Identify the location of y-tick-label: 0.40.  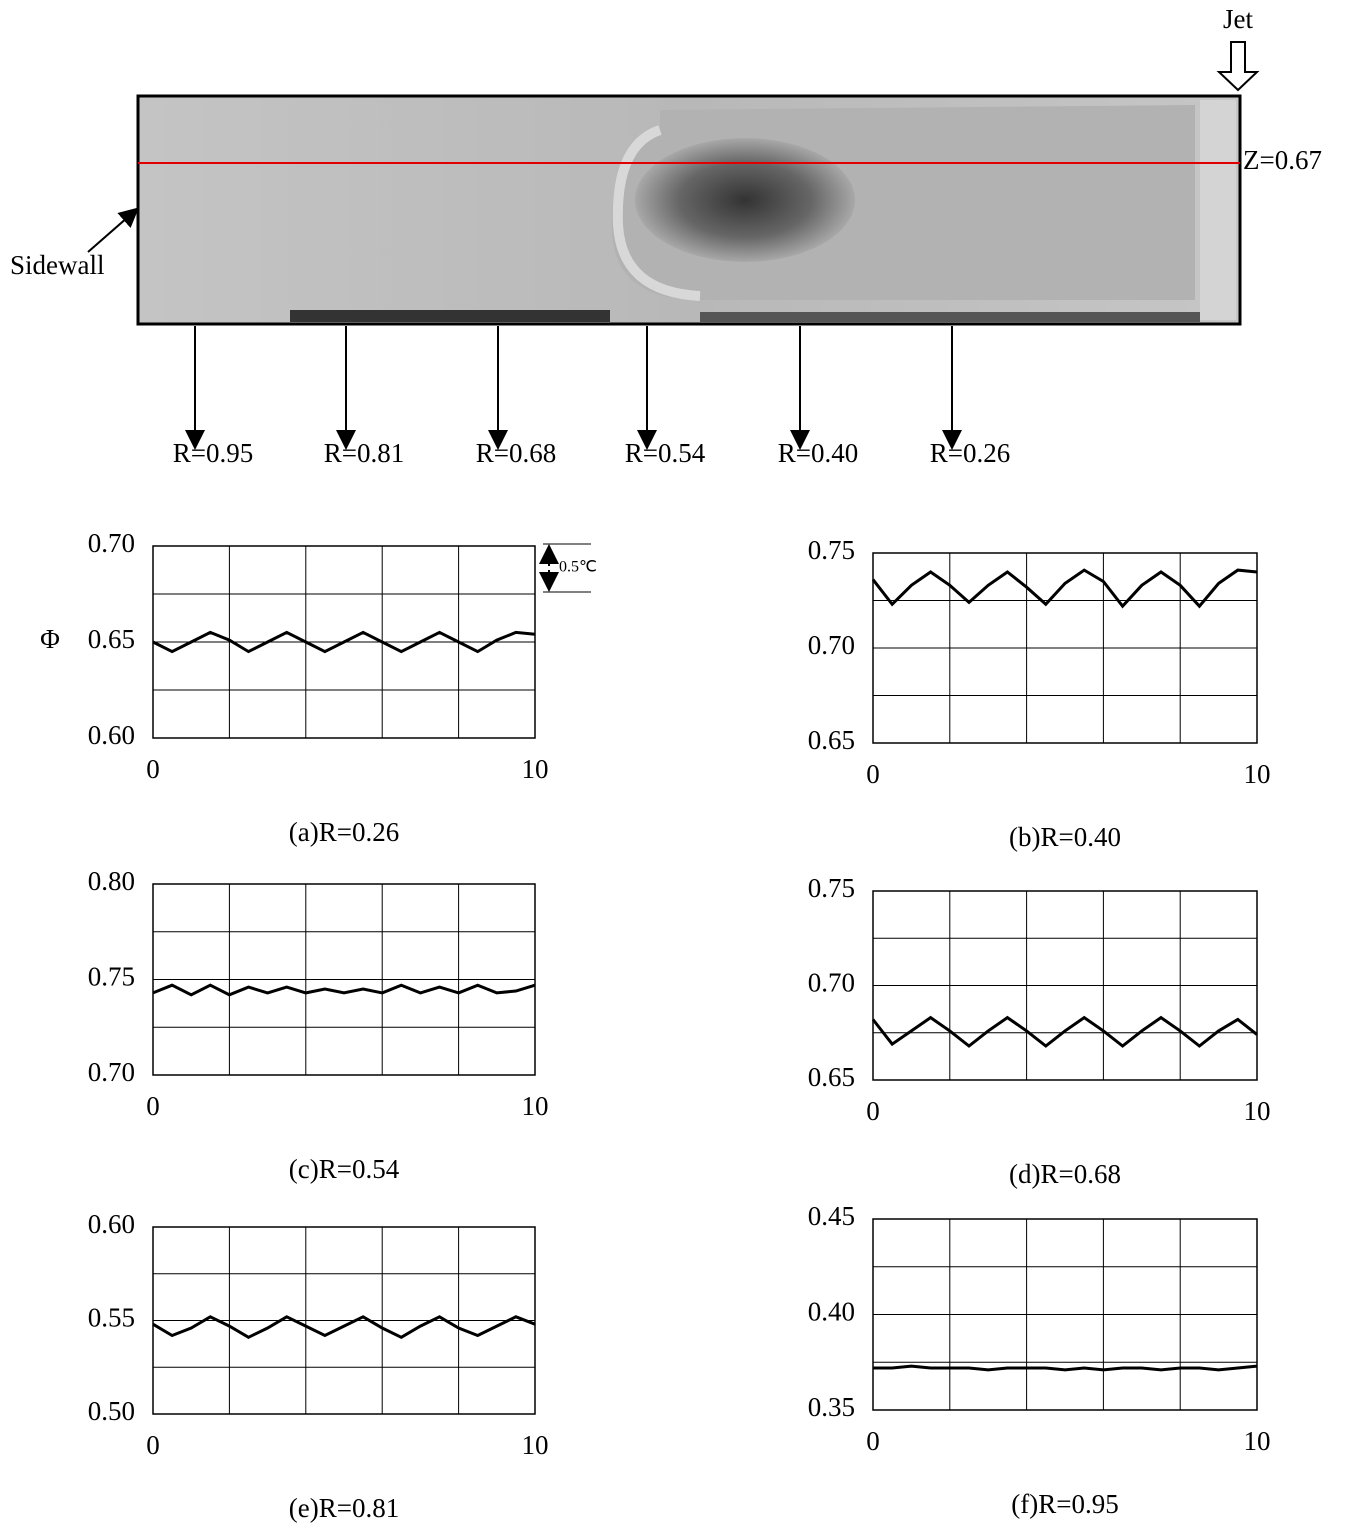
(831, 1312).